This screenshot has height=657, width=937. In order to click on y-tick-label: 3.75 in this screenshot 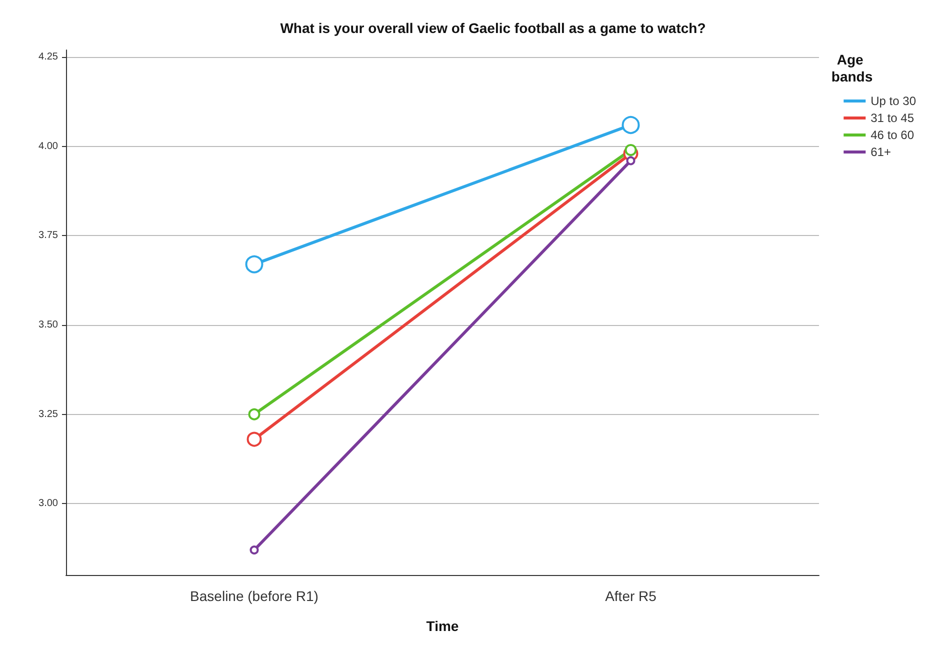, I will do `click(48, 236)`.